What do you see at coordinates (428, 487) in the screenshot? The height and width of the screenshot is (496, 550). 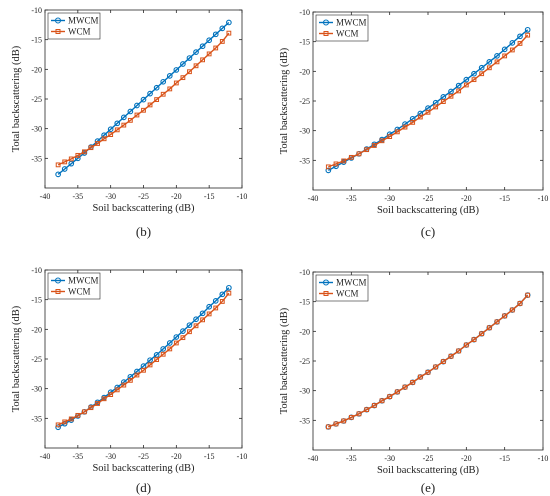 I see `panel-caption: (e)` at bounding box center [428, 487].